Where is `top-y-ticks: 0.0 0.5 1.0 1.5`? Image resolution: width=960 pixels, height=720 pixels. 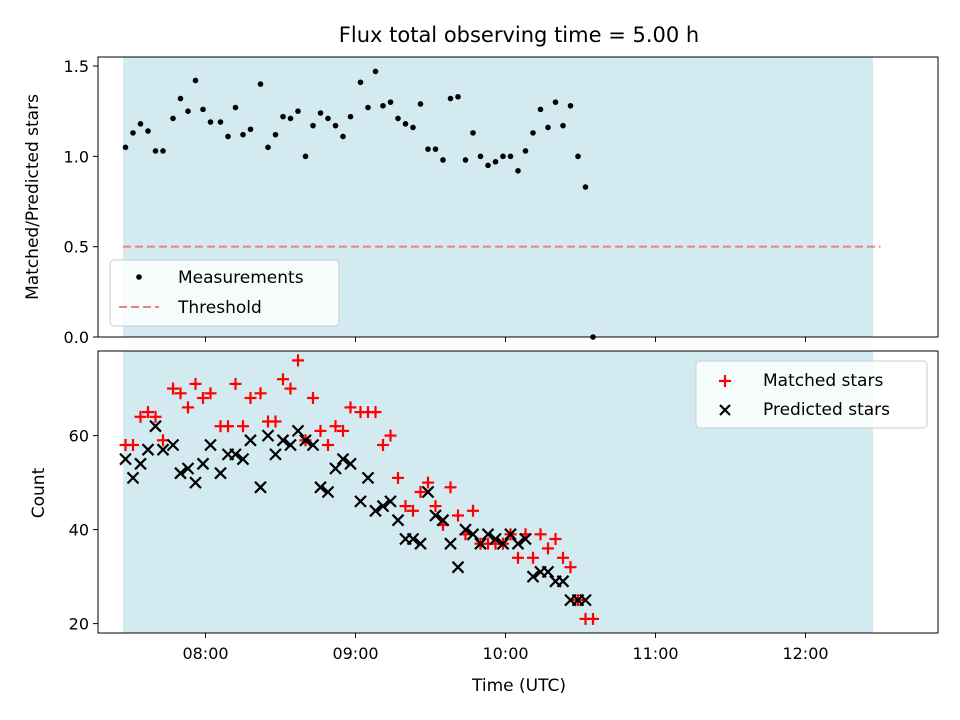 top-y-ticks: 0.0 0.5 1.0 1.5 is located at coordinates (81, 202).